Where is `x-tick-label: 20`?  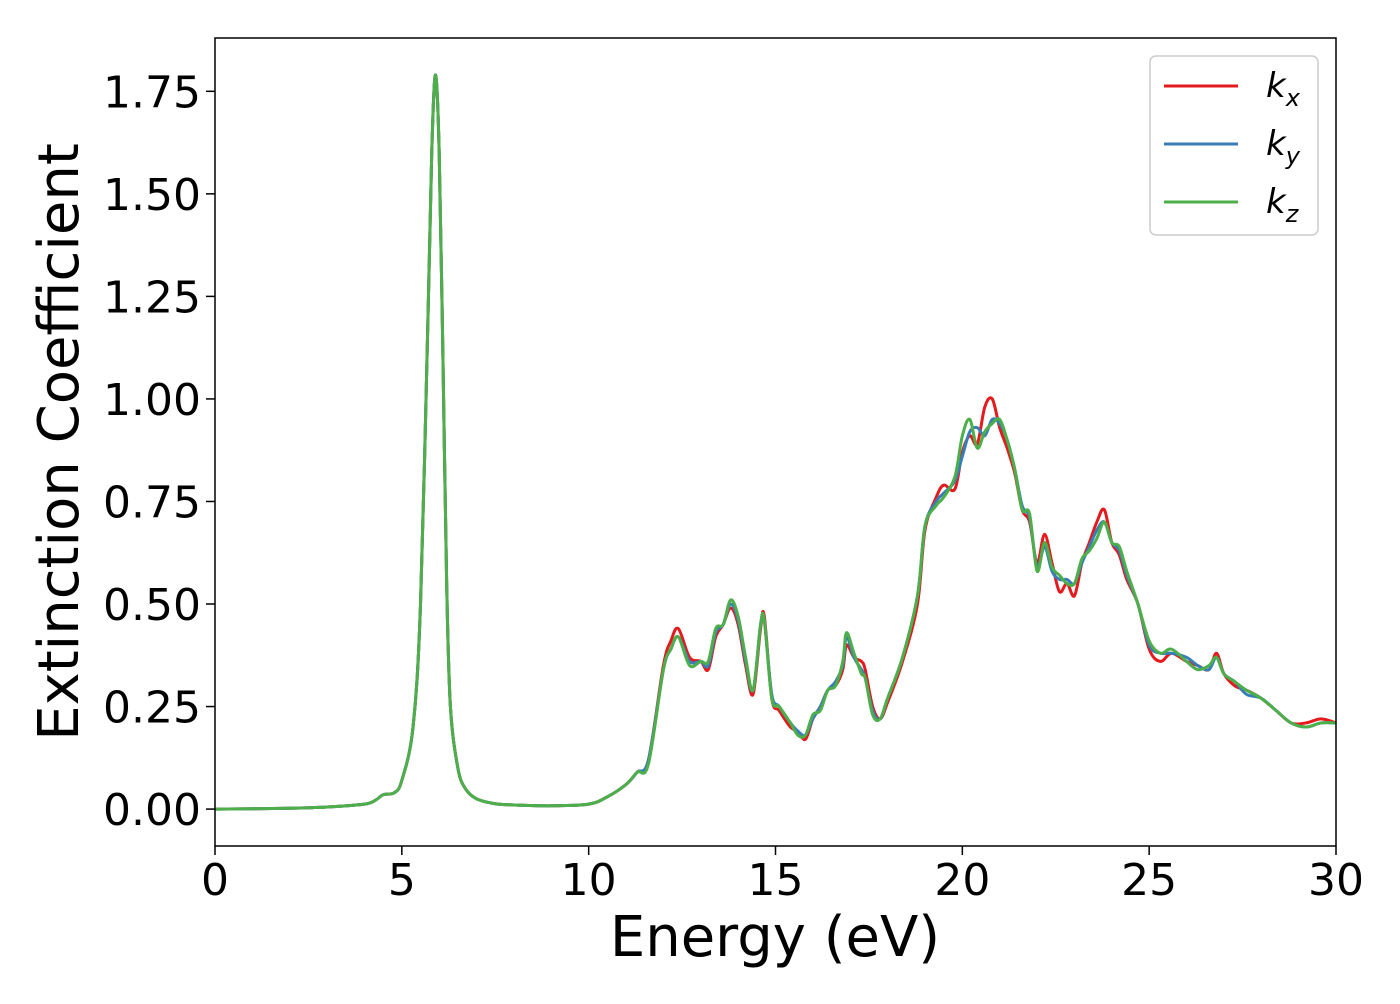 x-tick-label: 20 is located at coordinates (962, 880).